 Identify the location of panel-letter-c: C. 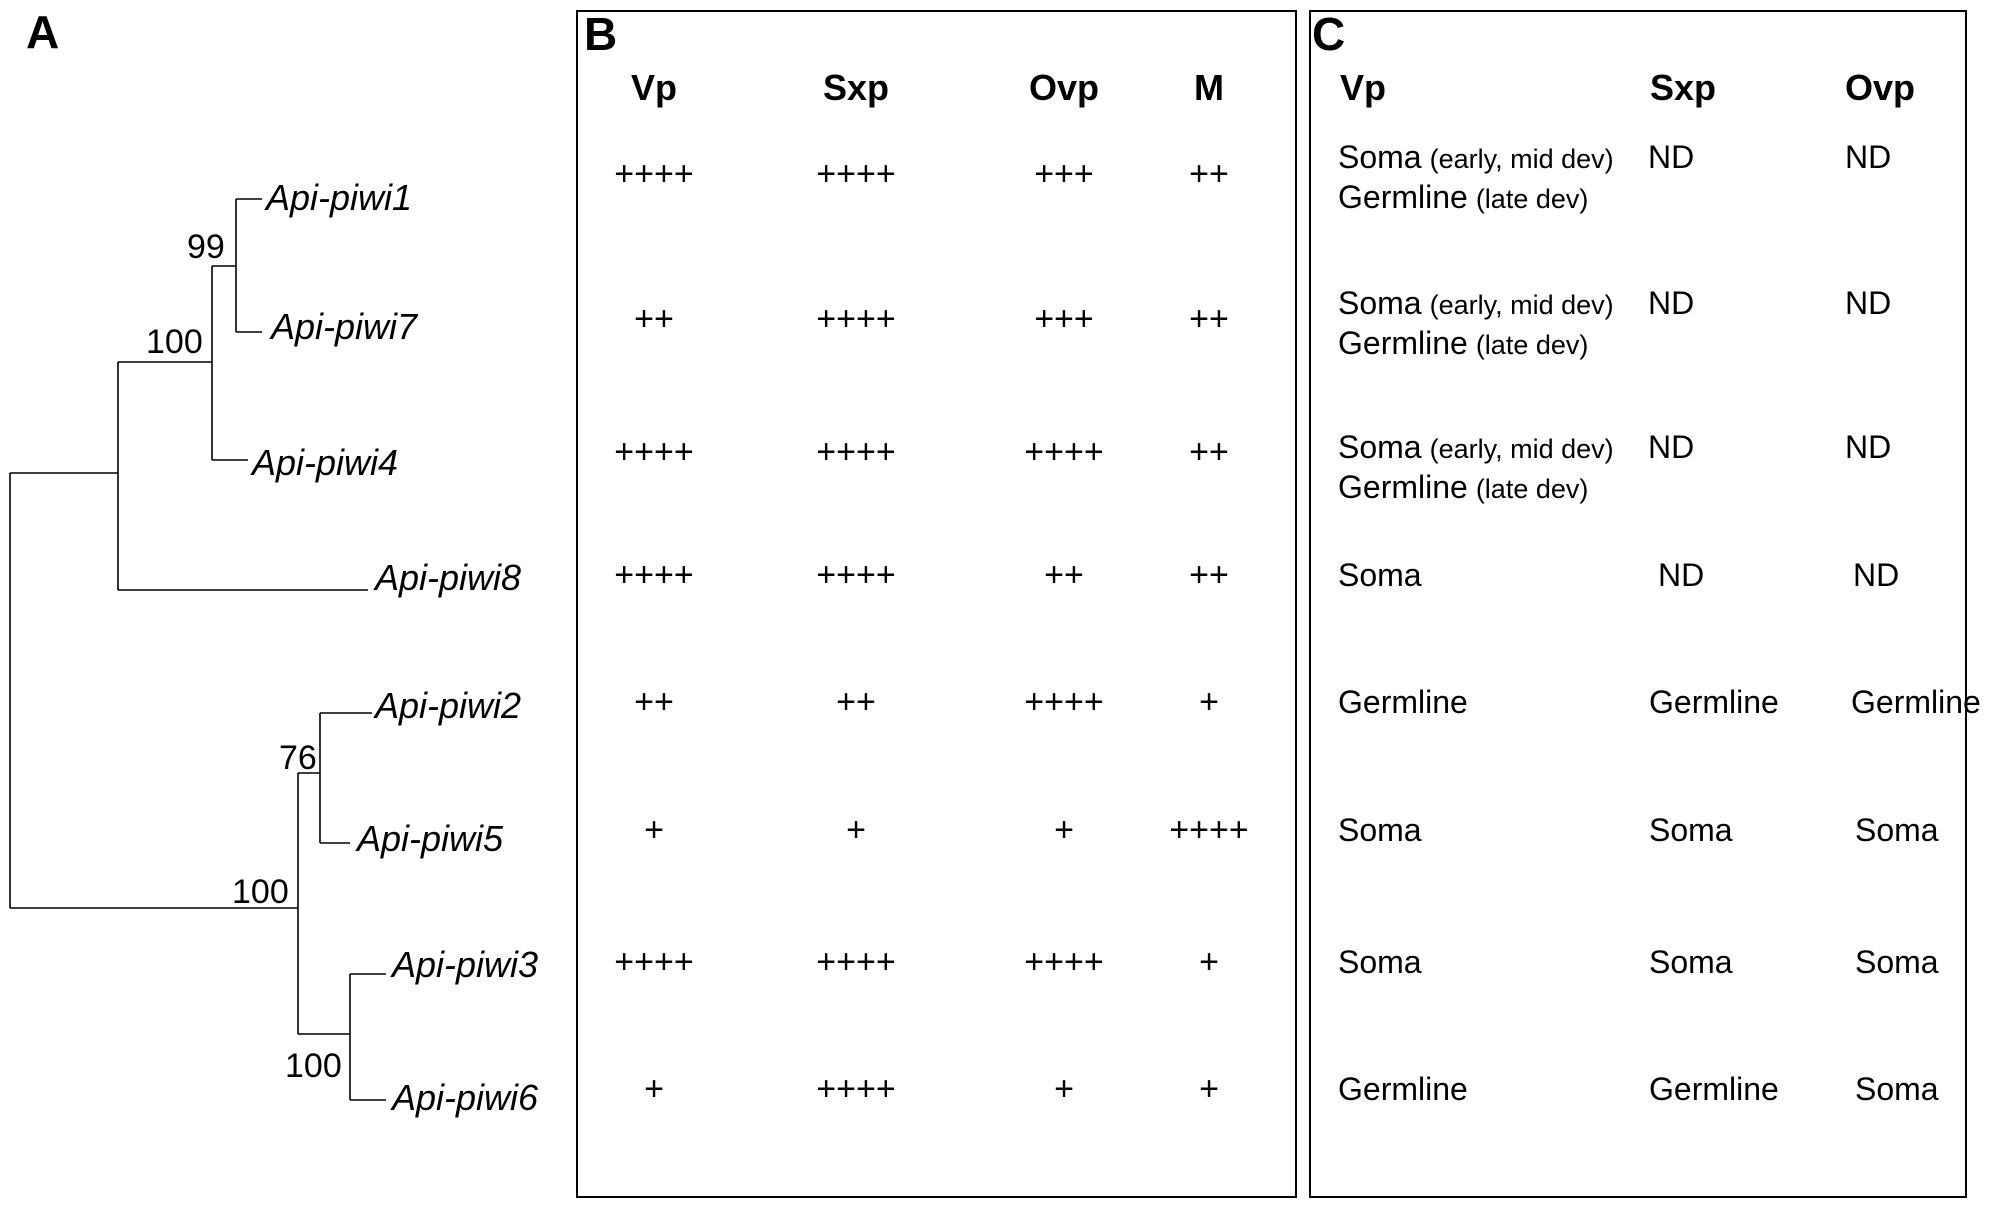
(1328, 34).